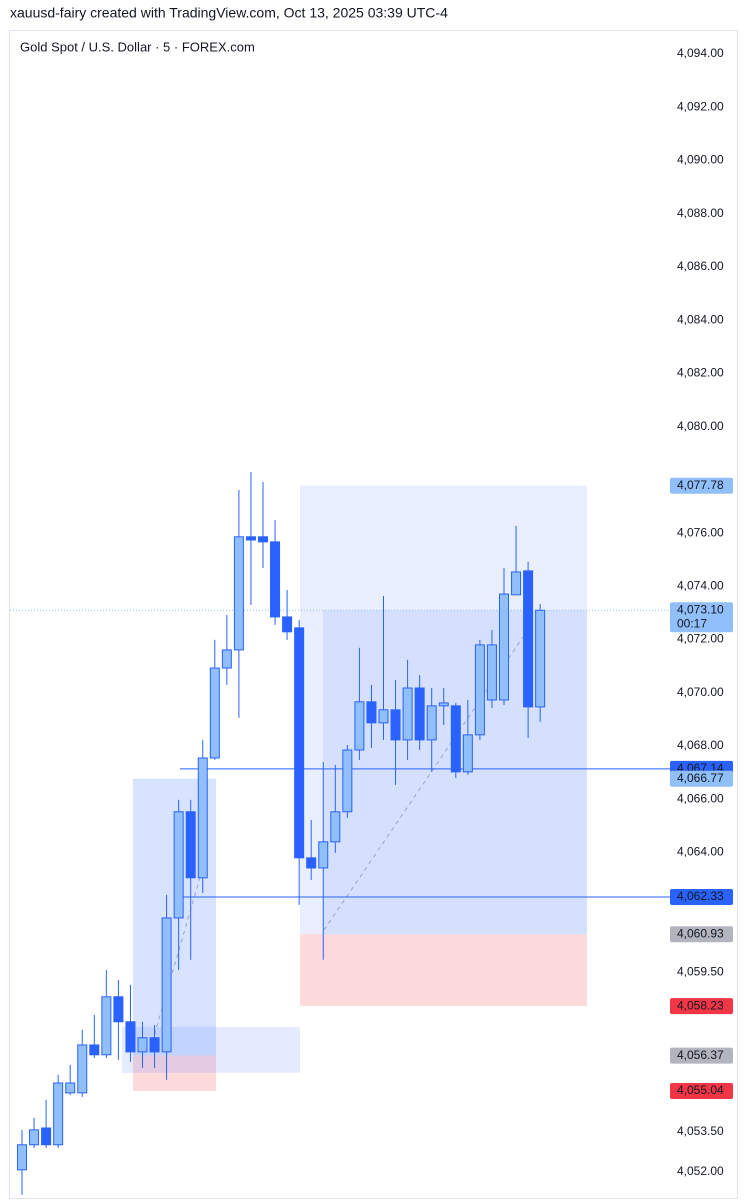  What do you see at coordinates (700, 852) in the screenshot?
I see `y-tick-label: 4,064.00` at bounding box center [700, 852].